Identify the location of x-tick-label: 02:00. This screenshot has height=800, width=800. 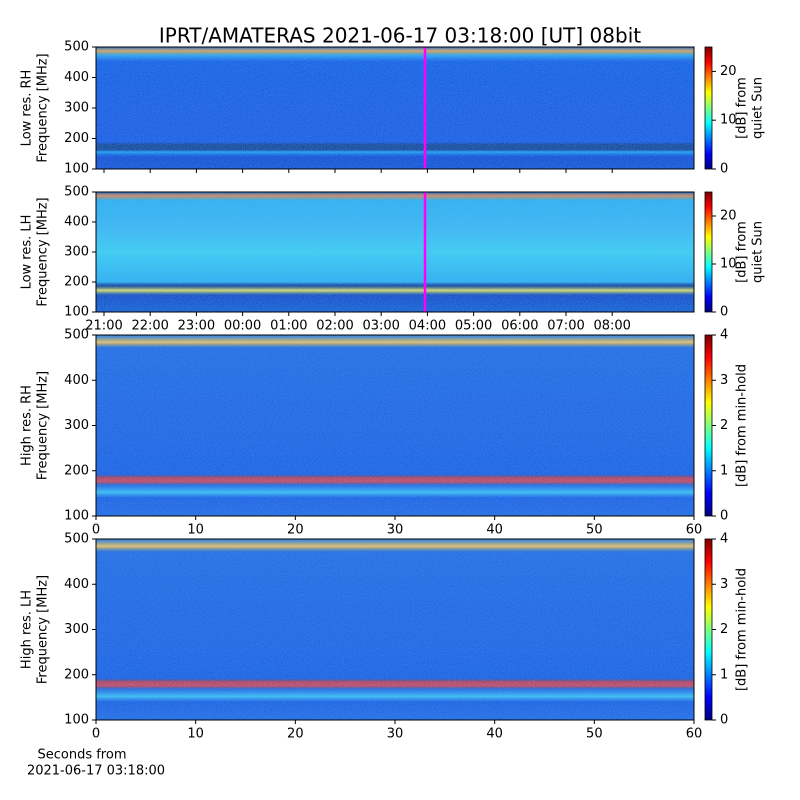
(334, 326).